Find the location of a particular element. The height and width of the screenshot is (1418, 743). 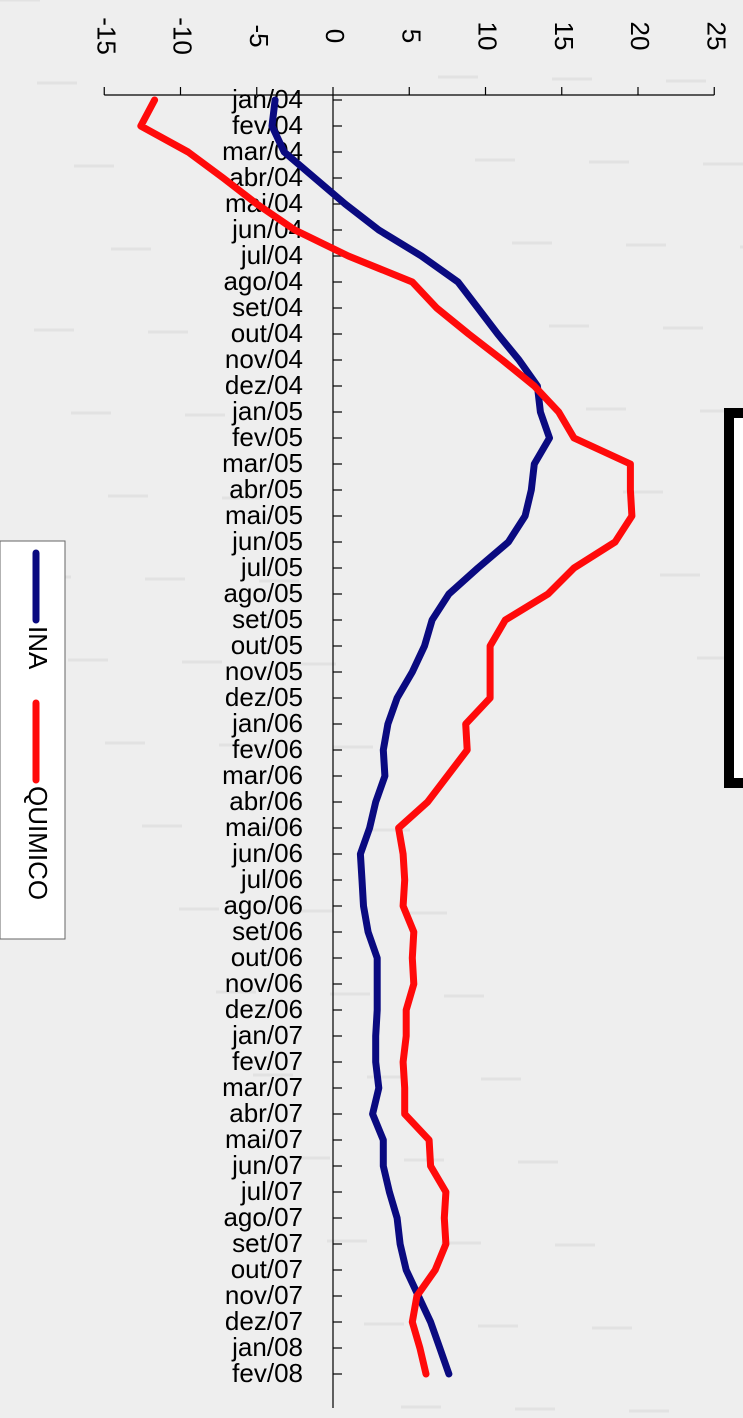

category-label: ago/06 is located at coordinates (263, 905).